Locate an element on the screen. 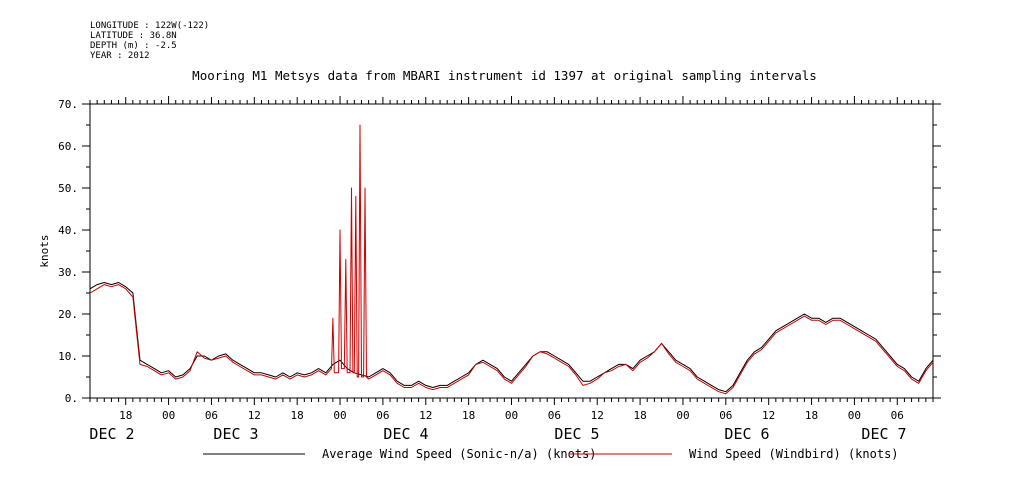 The image size is (1009, 504). x-date-label: DEC 2 is located at coordinates (111, 434).